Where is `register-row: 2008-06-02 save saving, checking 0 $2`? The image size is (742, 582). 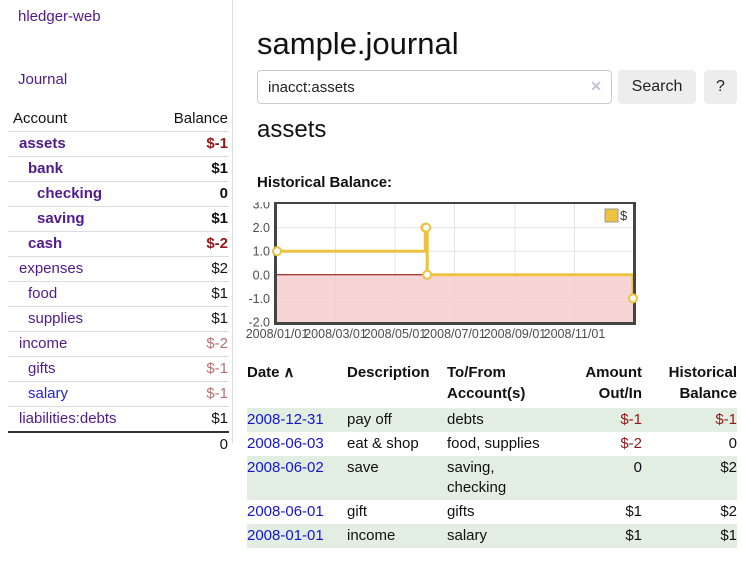 register-row: 2008-06-02 save saving, checking 0 $2 is located at coordinates (492, 478).